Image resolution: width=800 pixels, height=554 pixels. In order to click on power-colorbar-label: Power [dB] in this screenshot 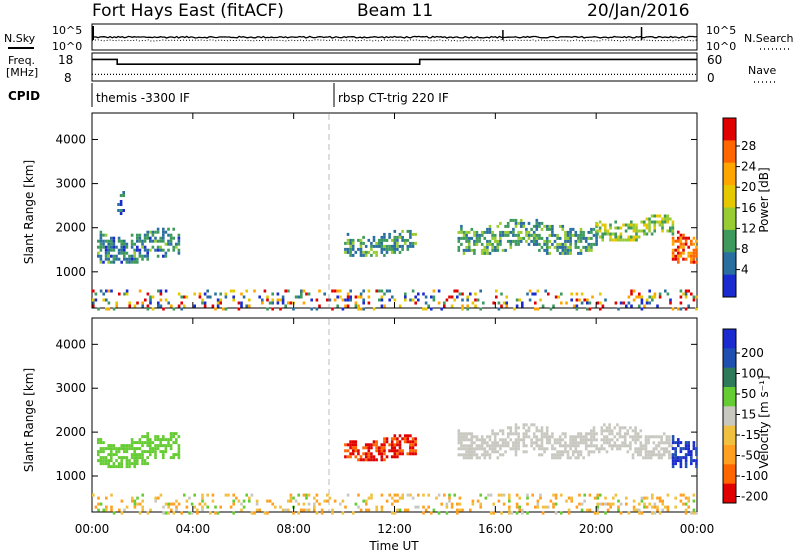, I will do `click(764, 199)`.